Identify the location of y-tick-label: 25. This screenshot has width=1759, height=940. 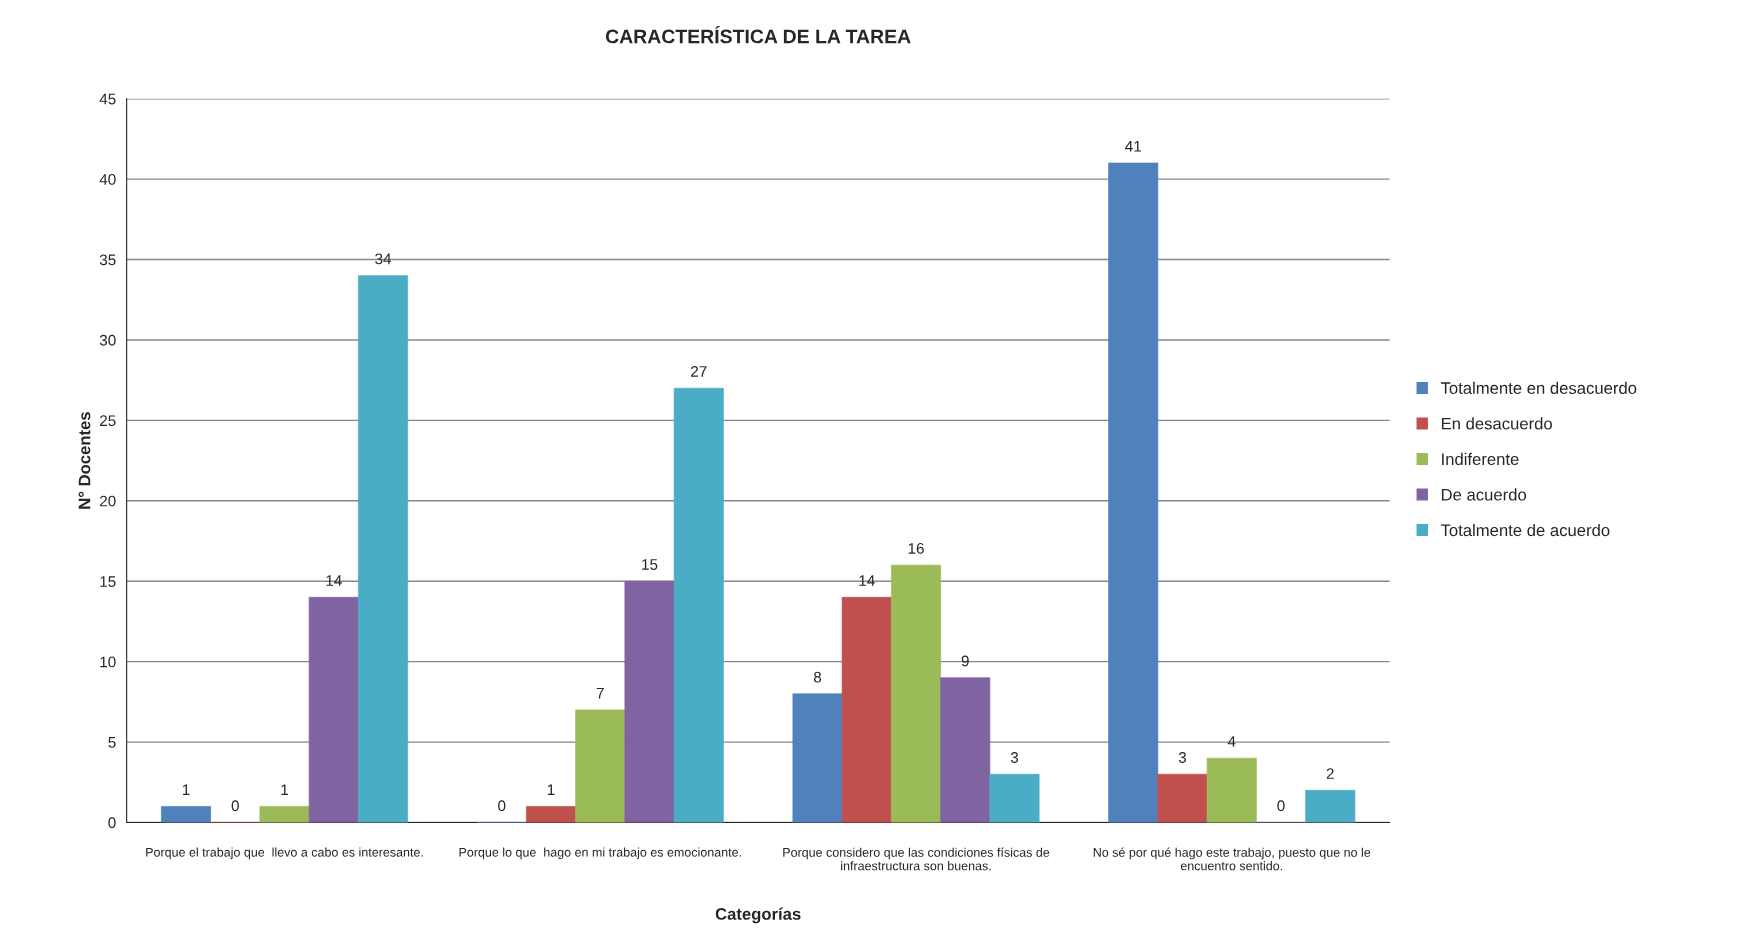
(108, 421).